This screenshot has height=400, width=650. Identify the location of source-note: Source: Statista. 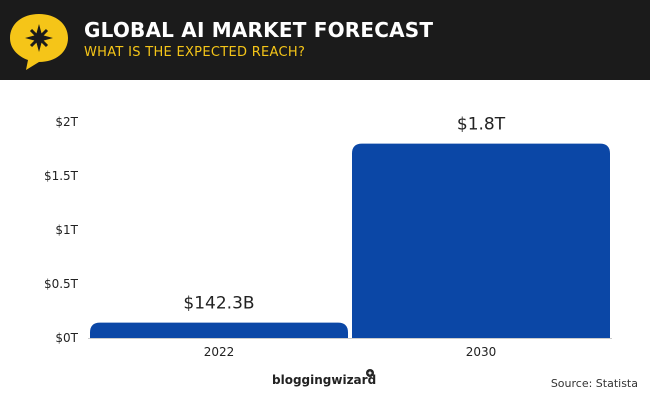
(594, 383).